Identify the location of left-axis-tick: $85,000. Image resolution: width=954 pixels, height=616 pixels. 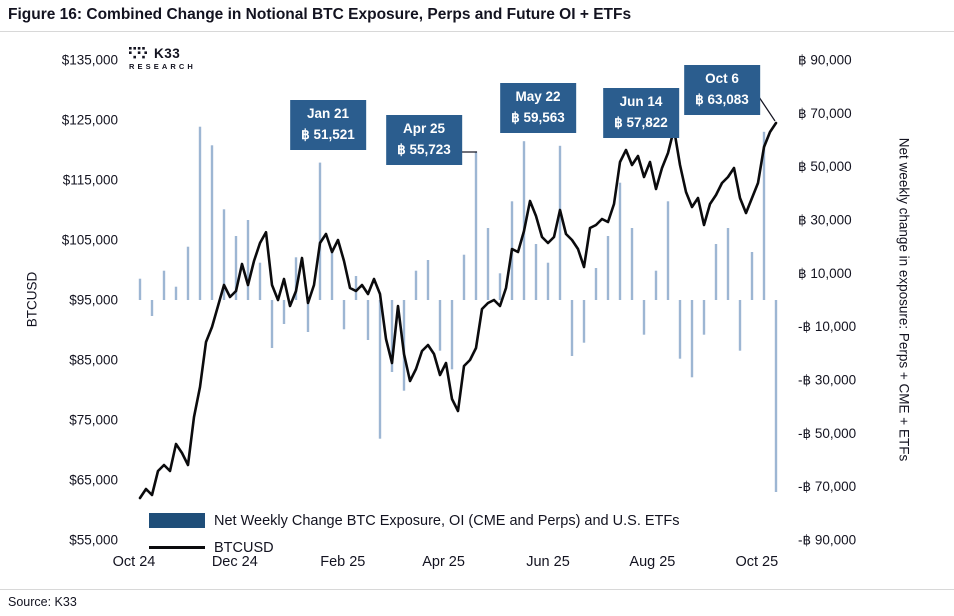
(93, 360).